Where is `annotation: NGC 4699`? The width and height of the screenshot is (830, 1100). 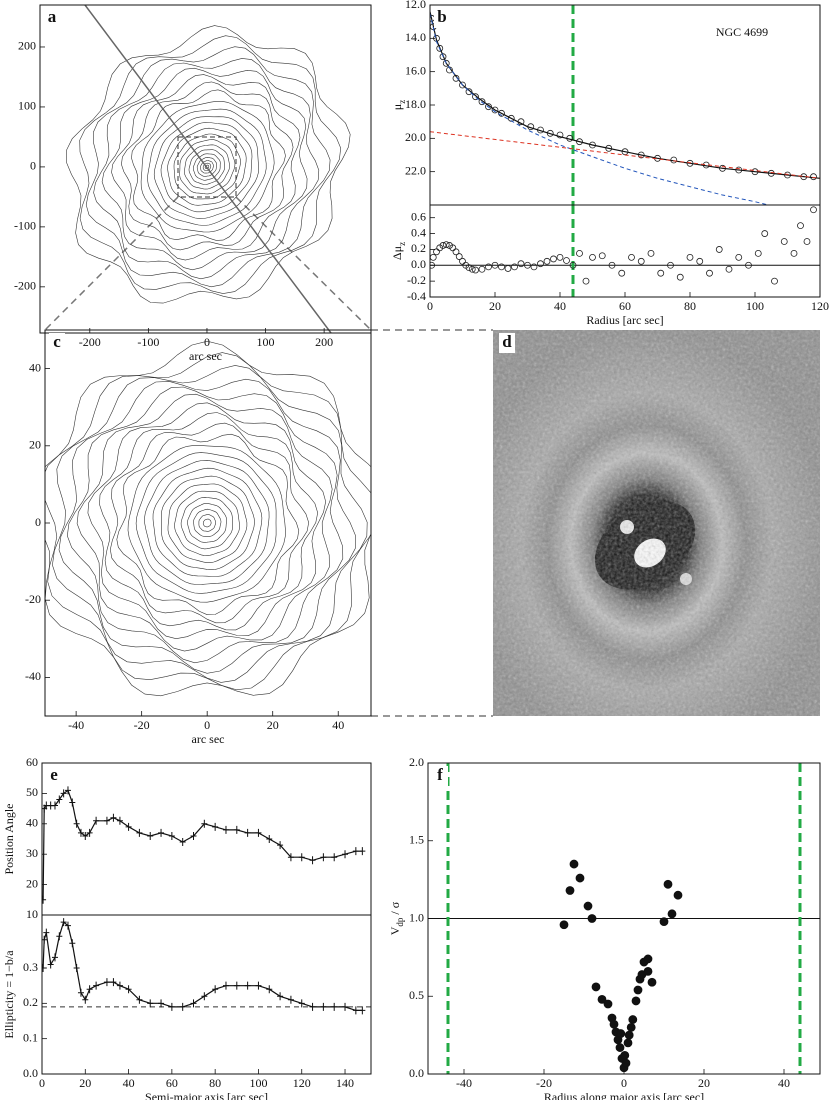
annotation: NGC 4699 is located at coordinates (742, 32).